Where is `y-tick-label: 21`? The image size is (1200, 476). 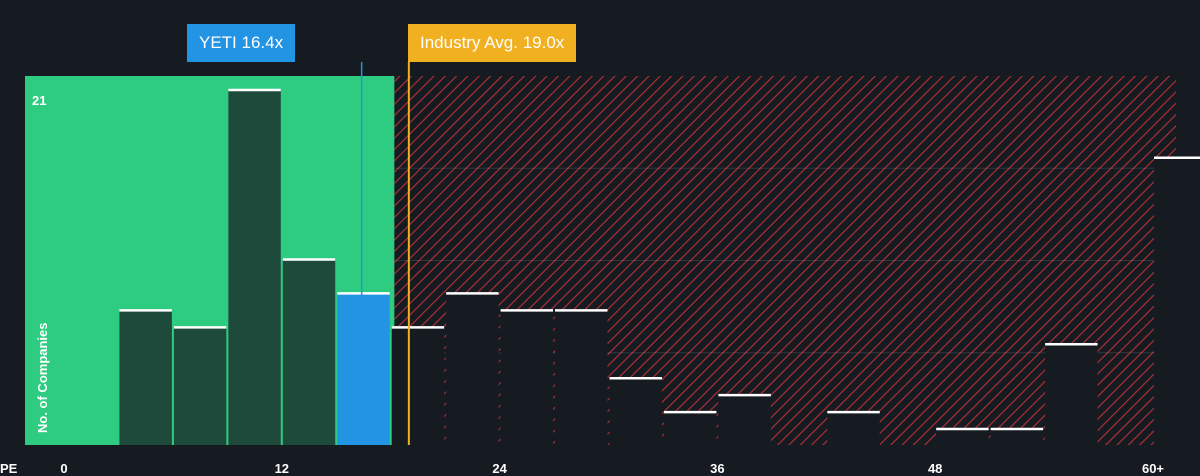 y-tick-label: 21 is located at coordinates (39, 100).